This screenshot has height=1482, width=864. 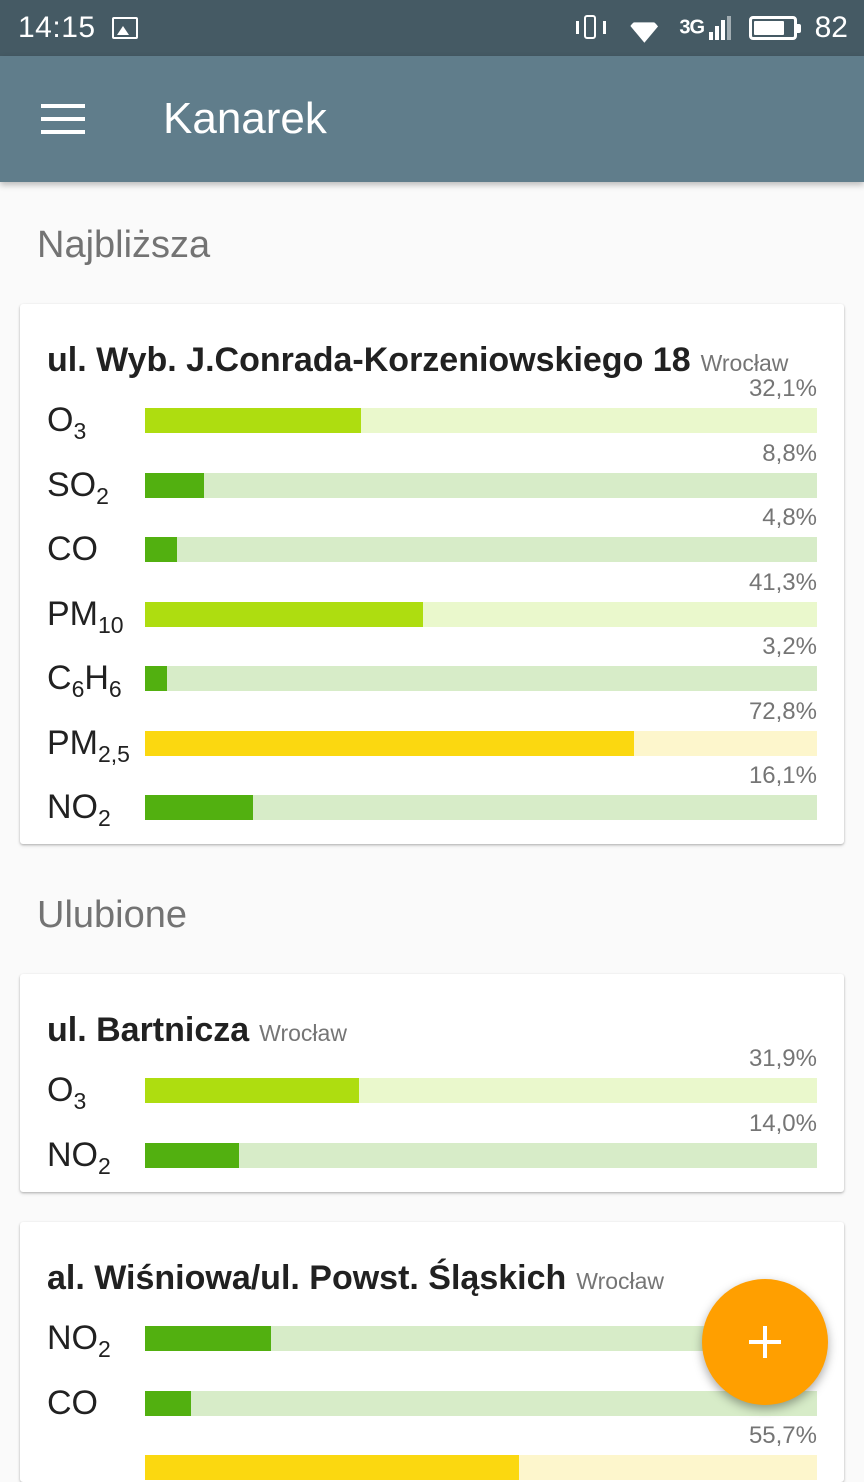 I want to click on pollutant-row: O3 31,9%, so click(x=432, y=1080).